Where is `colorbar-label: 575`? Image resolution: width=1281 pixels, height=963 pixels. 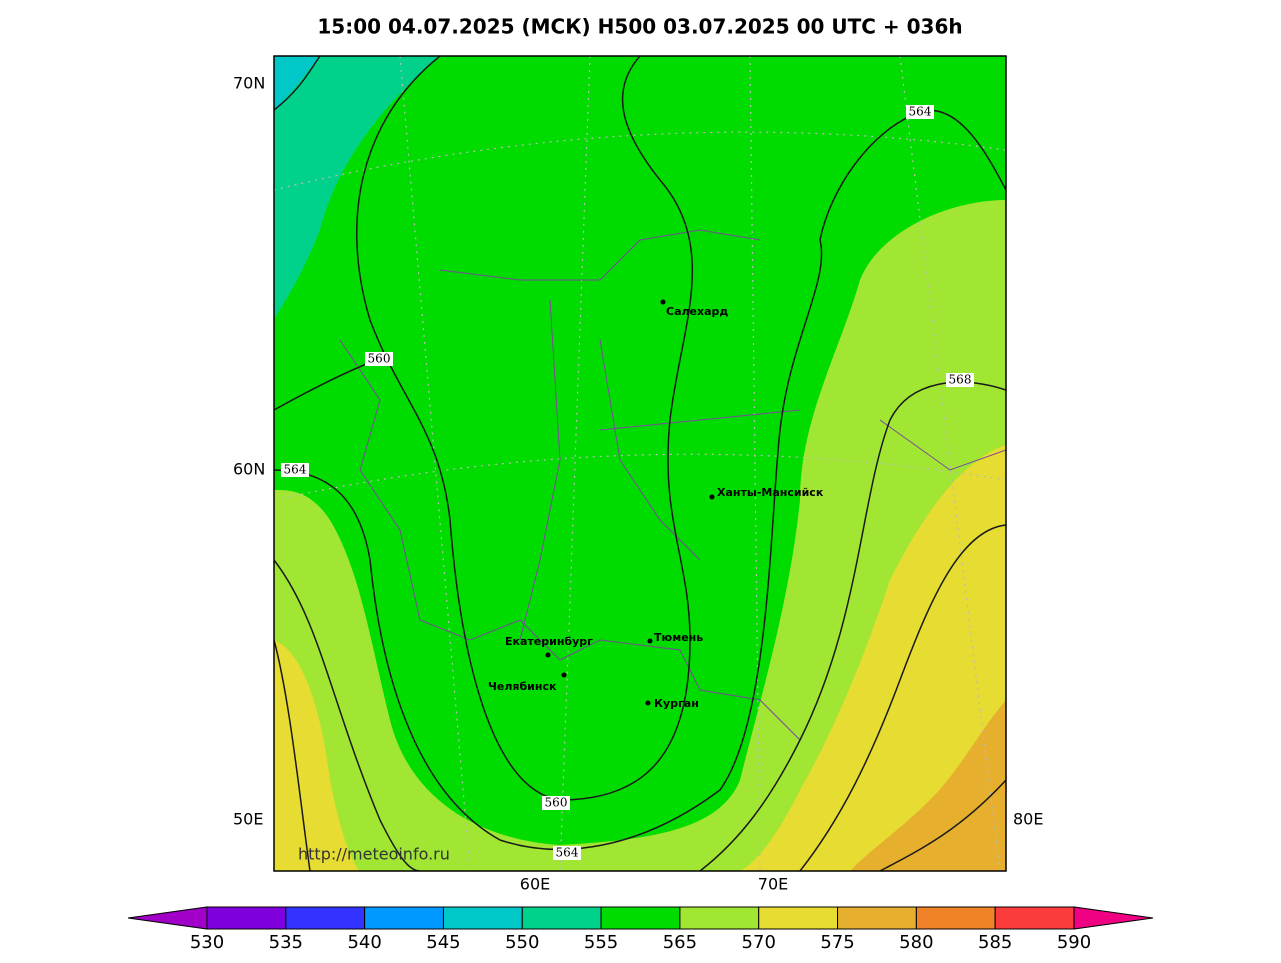 colorbar-label: 575 is located at coordinates (837, 942).